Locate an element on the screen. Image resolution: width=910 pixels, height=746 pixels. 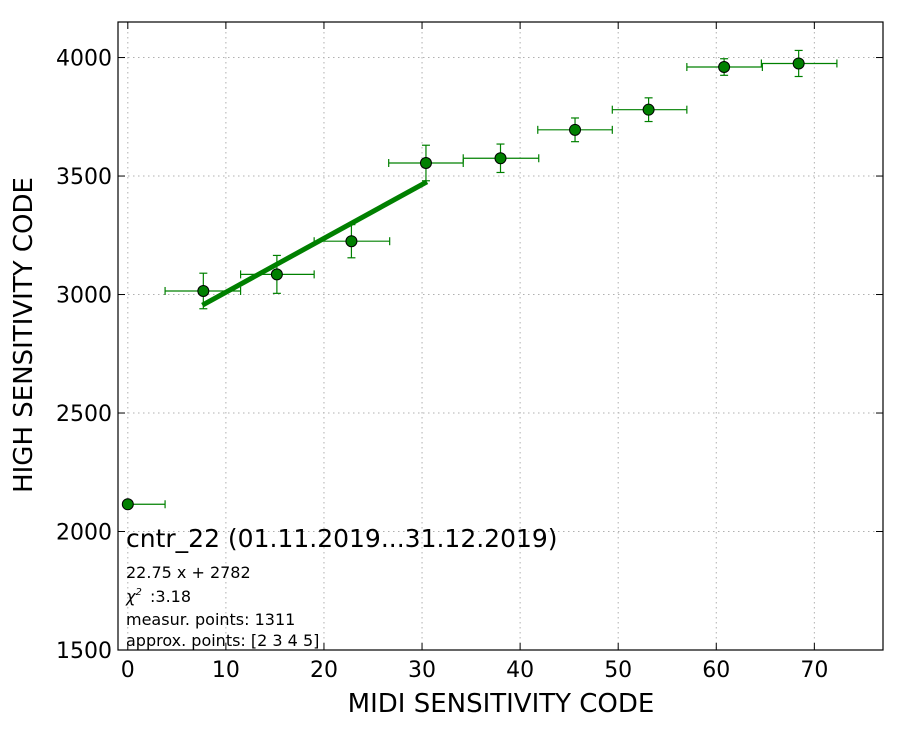
y-tick-label: 2500 is located at coordinates (84, 414).